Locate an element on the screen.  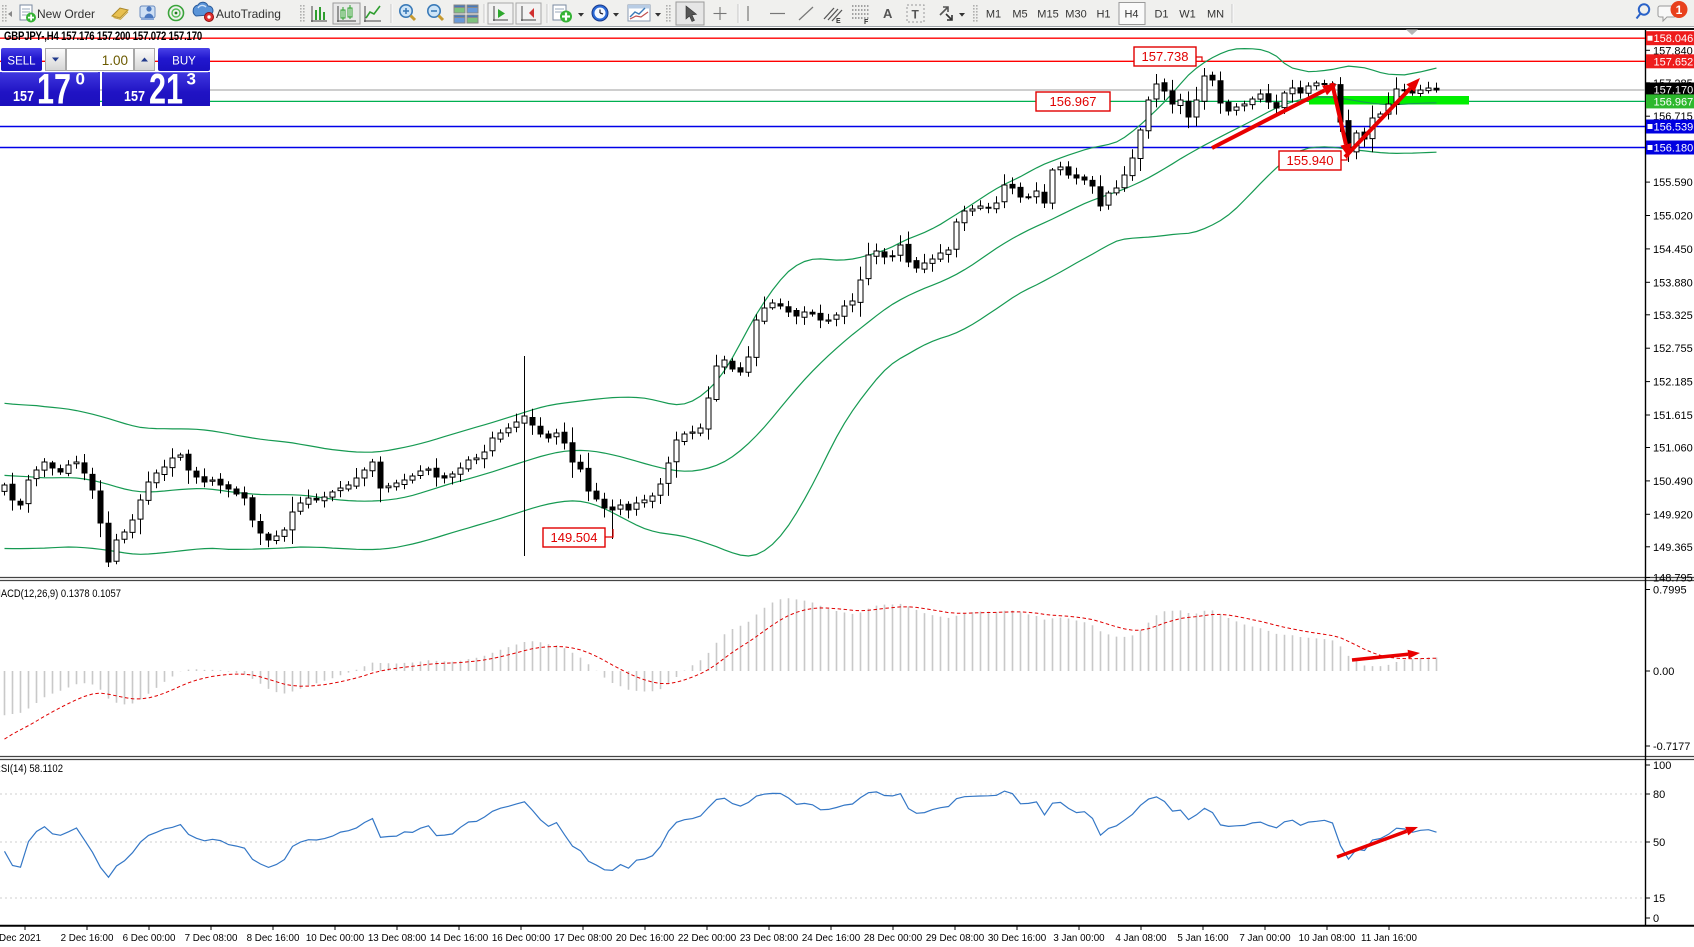
svg-text: 14 Dec 16:00 is located at coordinates (459, 938).